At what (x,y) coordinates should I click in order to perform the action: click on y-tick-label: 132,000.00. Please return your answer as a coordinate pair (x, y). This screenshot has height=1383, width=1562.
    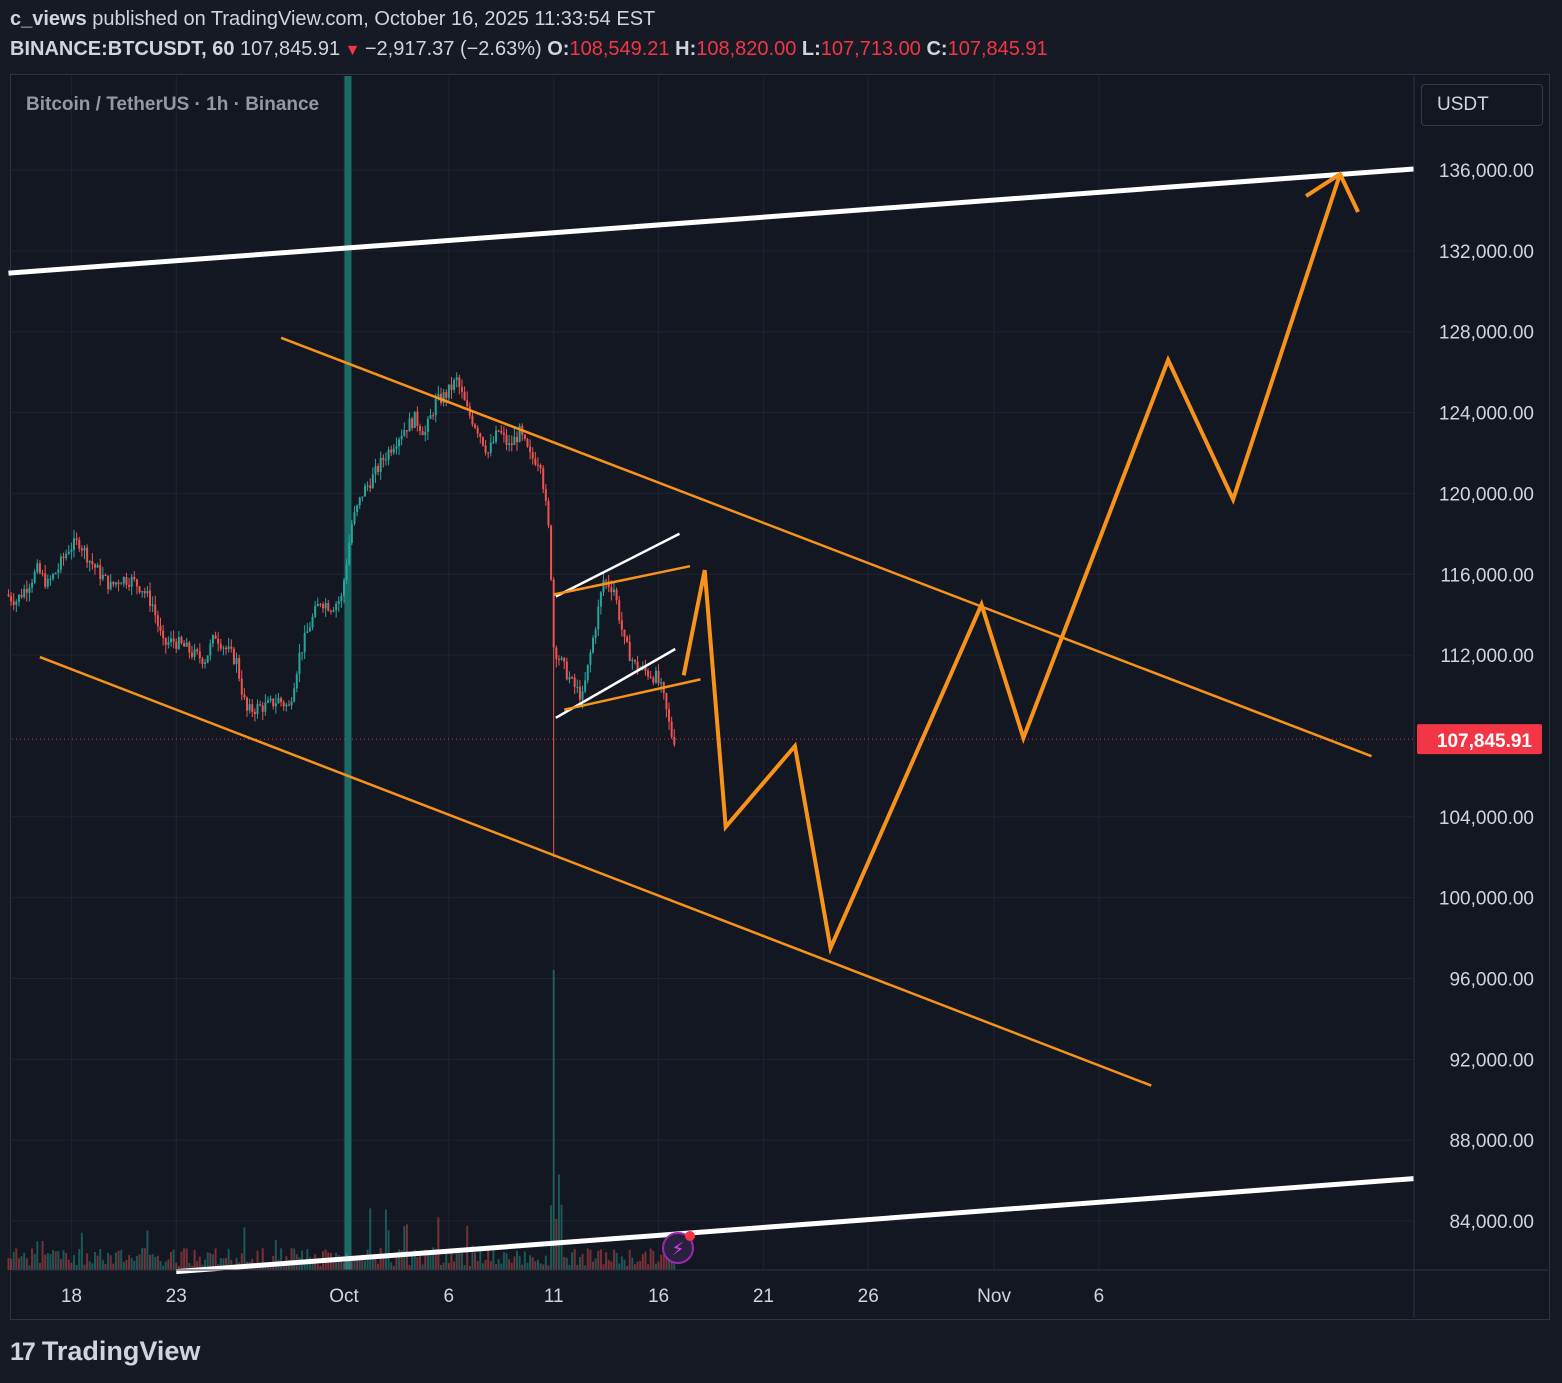
    Looking at the image, I should click on (1486, 252).